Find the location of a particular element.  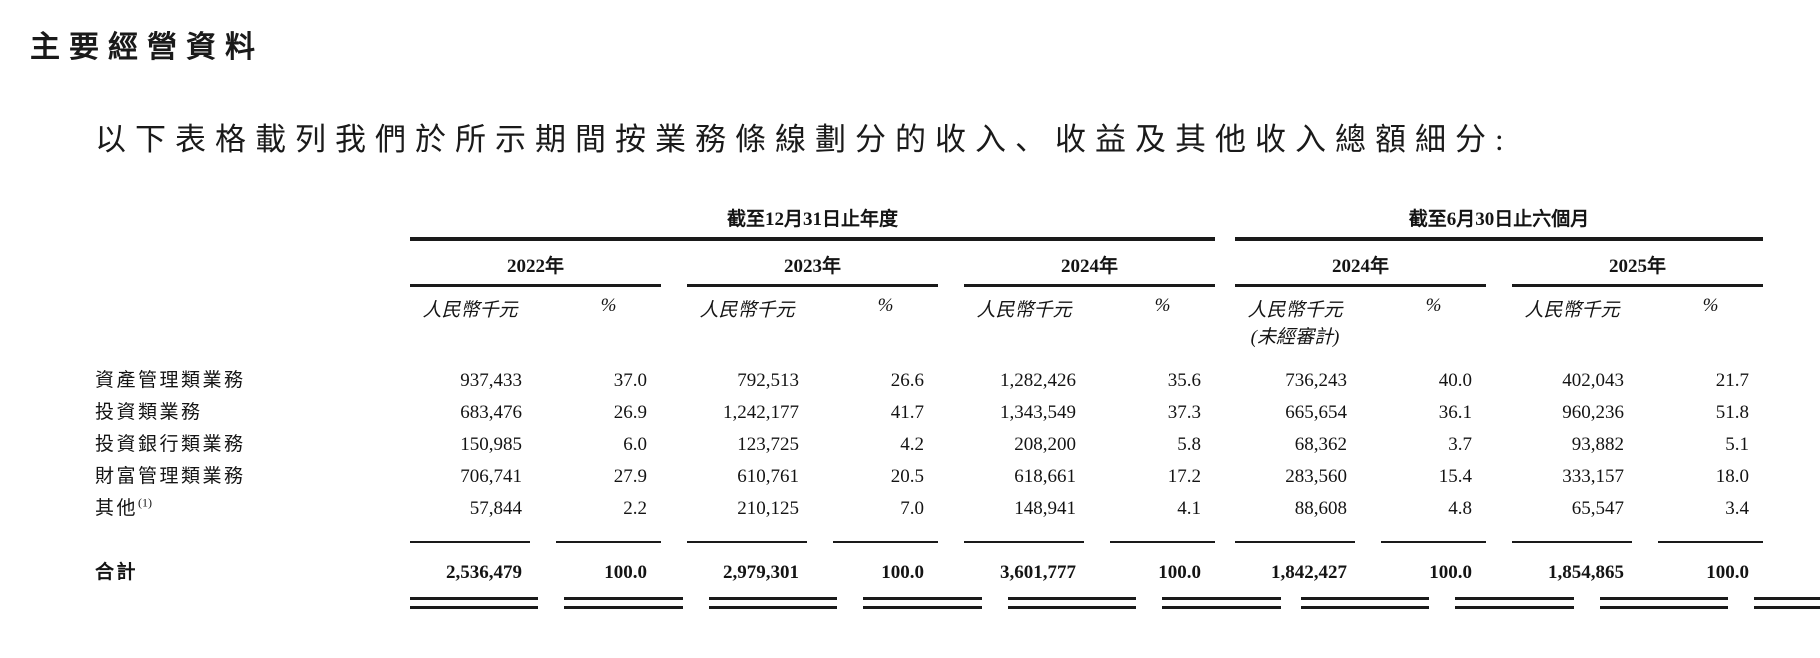

cell-percent: 3.4 is located at coordinates (1737, 509).